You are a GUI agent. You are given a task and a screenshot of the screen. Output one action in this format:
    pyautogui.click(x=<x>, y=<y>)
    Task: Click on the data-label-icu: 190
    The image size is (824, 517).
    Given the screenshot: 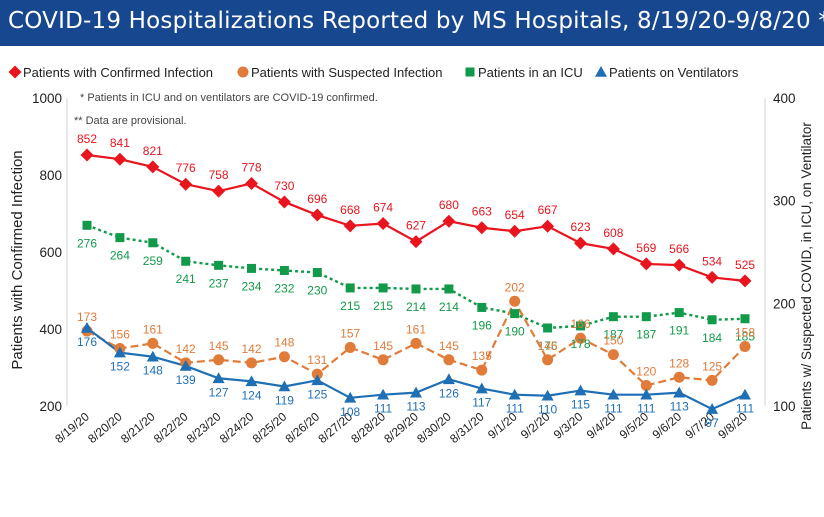 What is the action you would take?
    pyautogui.click(x=515, y=332)
    